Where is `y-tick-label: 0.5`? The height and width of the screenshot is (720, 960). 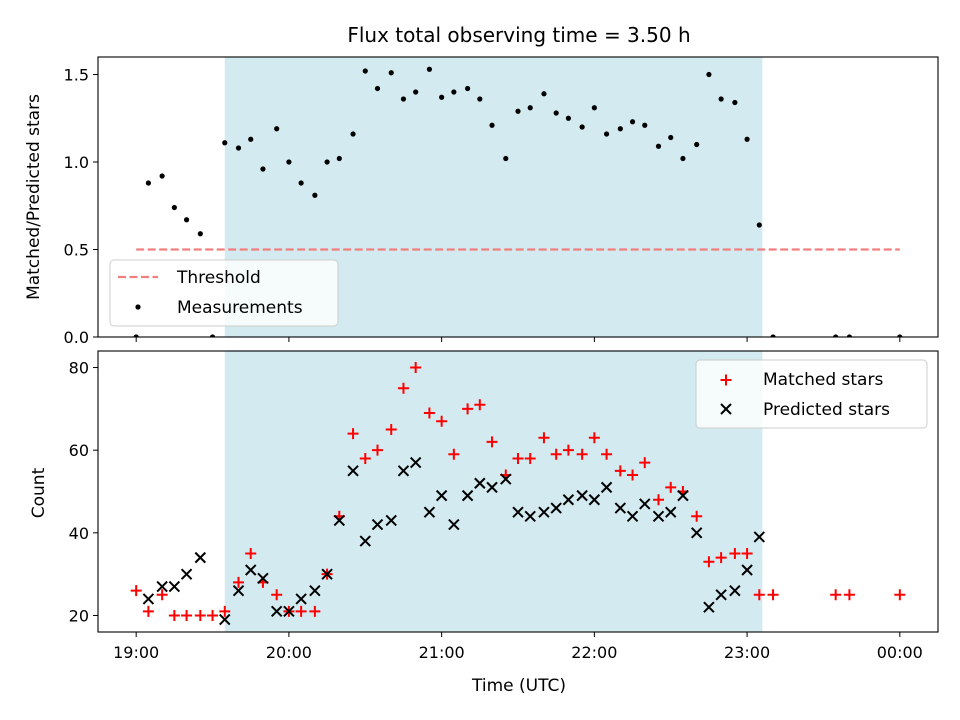 y-tick-label: 0.5 is located at coordinates (76, 250).